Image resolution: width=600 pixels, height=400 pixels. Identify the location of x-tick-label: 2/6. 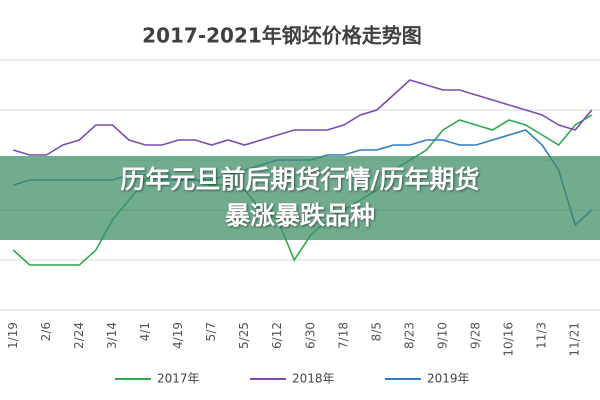
(46, 331).